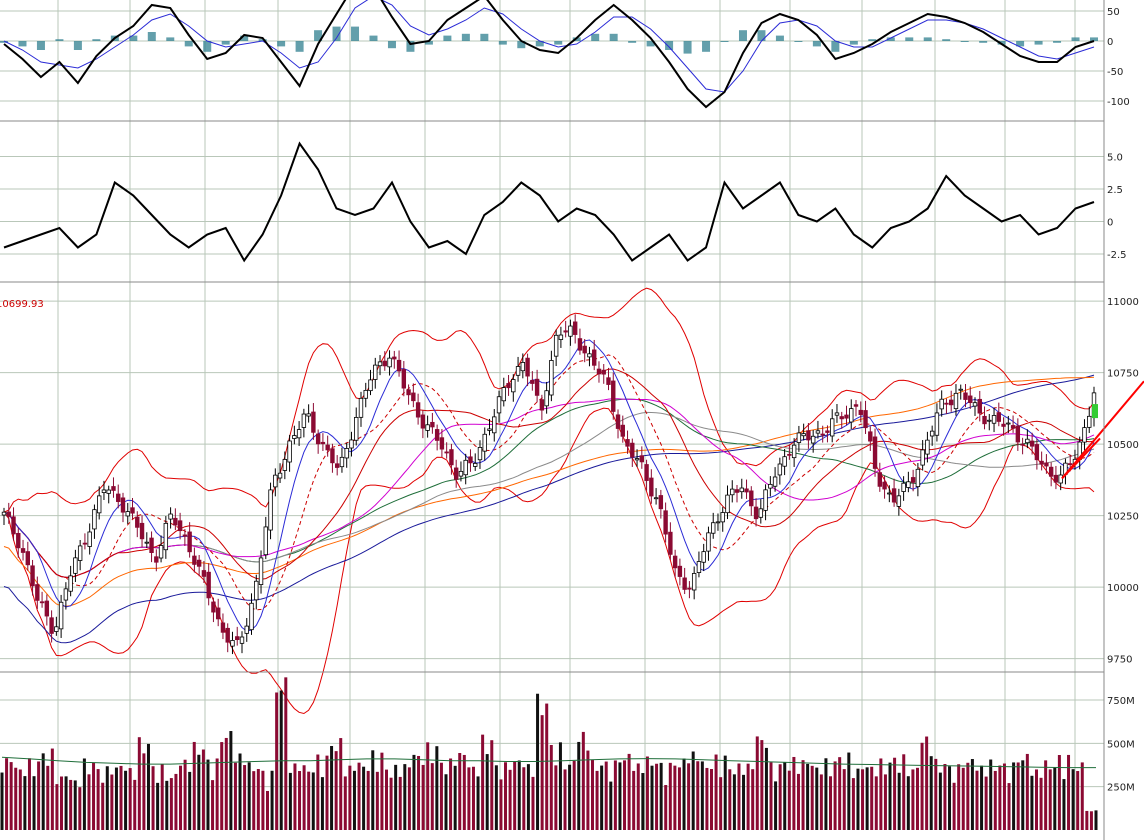  Describe the element at coordinates (1123, 588) in the screenshot. I see `axis-tick-label: 10000` at that location.